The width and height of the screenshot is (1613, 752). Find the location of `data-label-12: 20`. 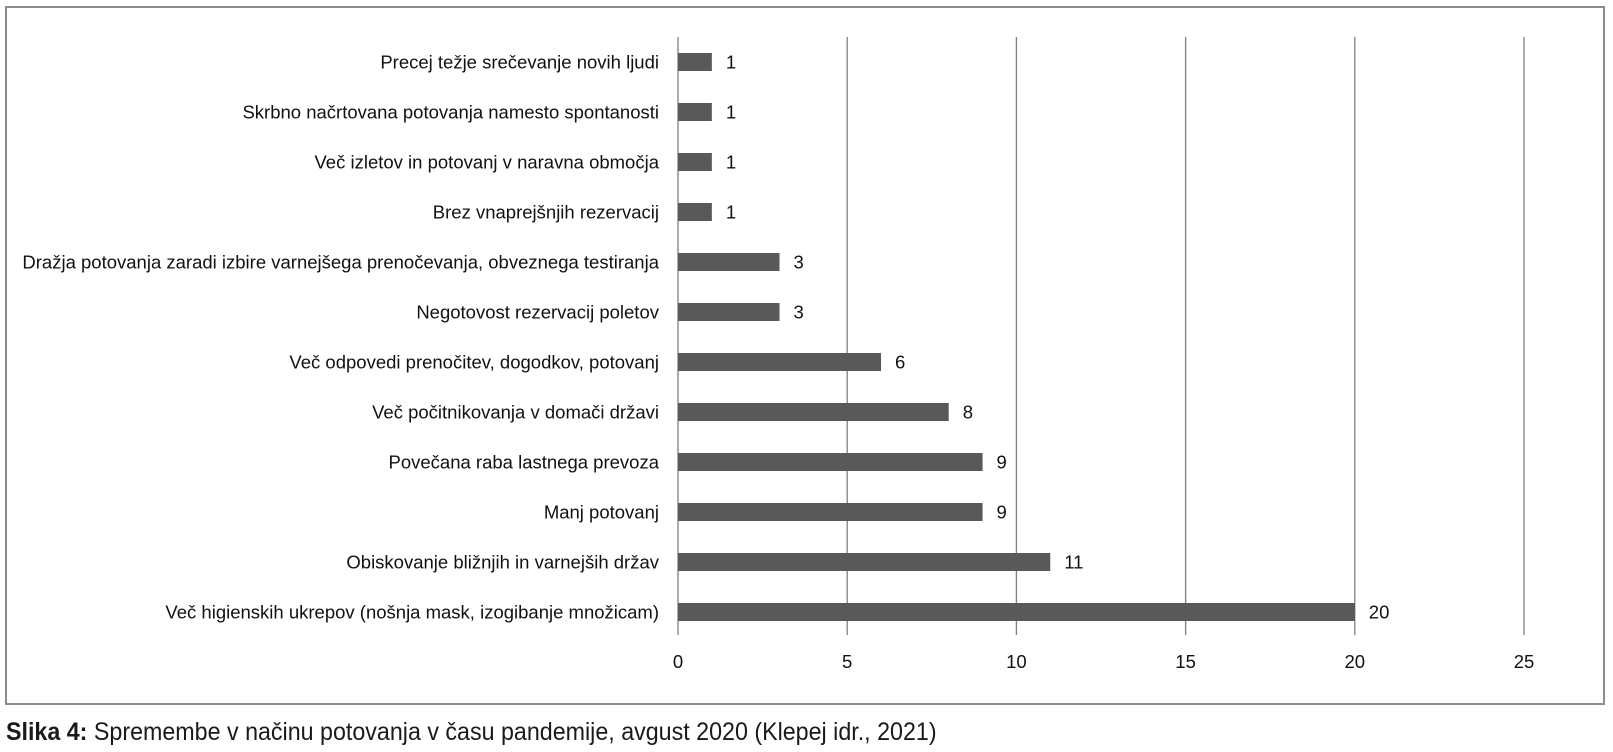

data-label-12: 20 is located at coordinates (1379, 612).